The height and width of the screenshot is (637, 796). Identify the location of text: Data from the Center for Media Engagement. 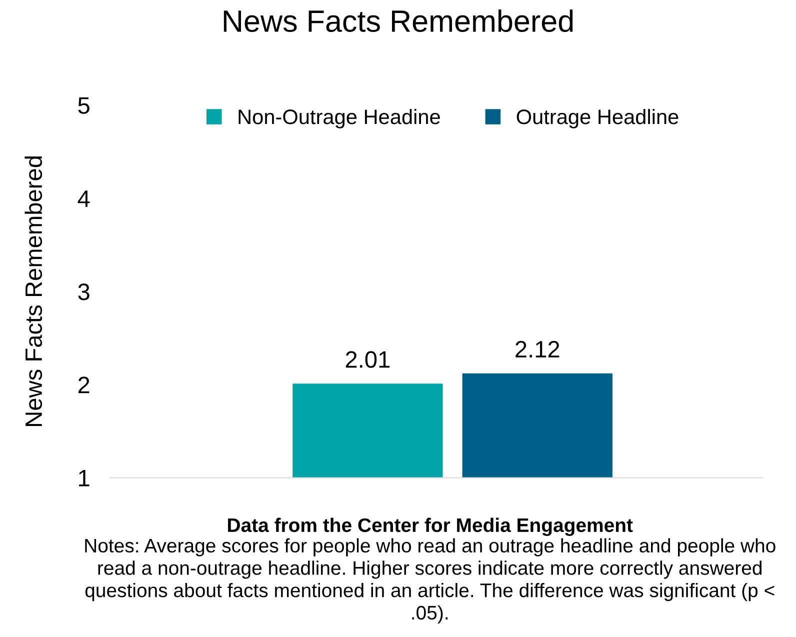
(430, 527).